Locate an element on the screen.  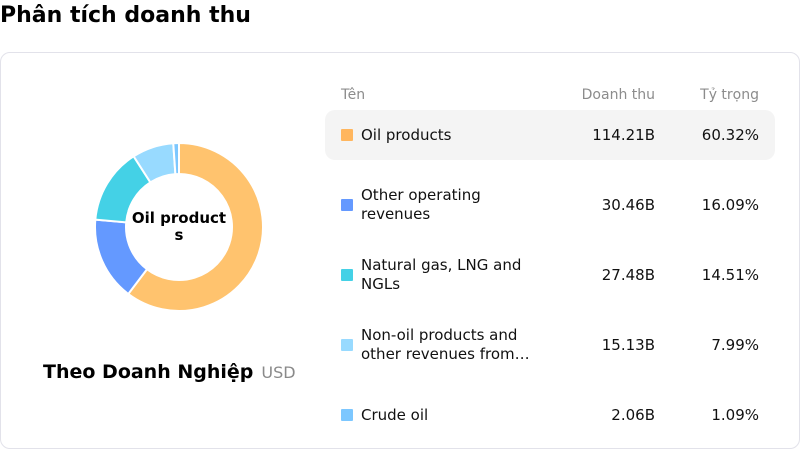
currency-unit: USD is located at coordinates (278, 372).